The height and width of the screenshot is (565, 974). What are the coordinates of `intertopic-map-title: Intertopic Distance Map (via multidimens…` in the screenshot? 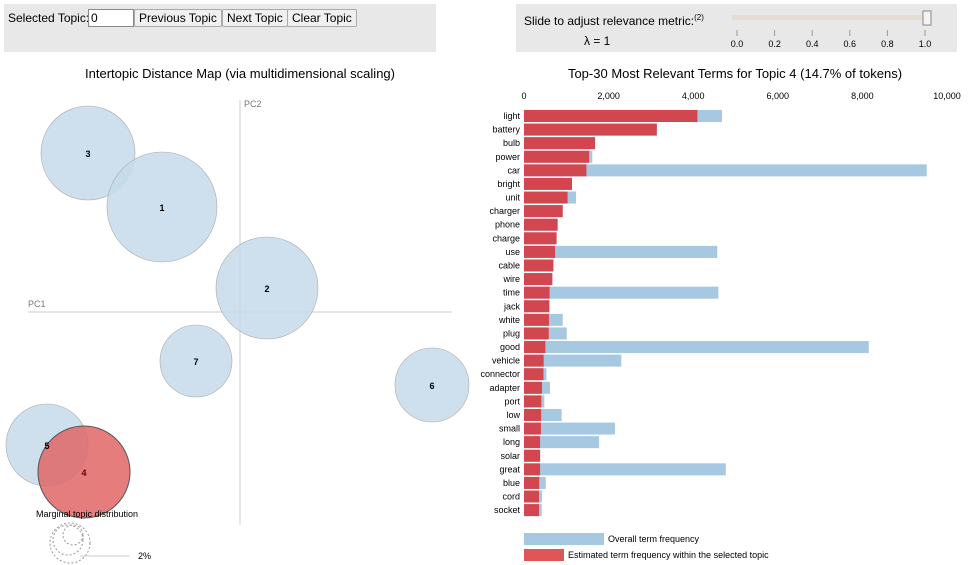 It's located at (240, 73).